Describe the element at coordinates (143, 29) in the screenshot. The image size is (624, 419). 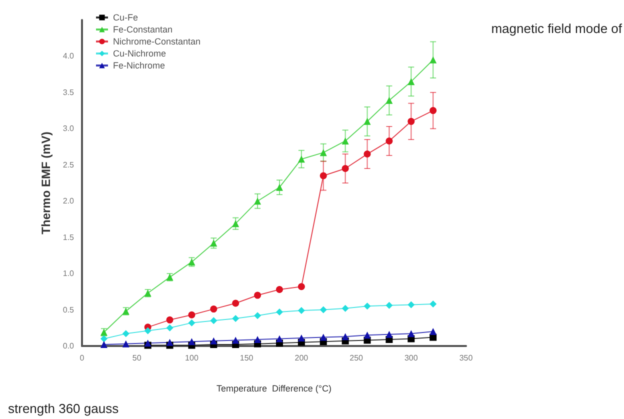
I see `legend-label: Fe-Constantan` at that location.